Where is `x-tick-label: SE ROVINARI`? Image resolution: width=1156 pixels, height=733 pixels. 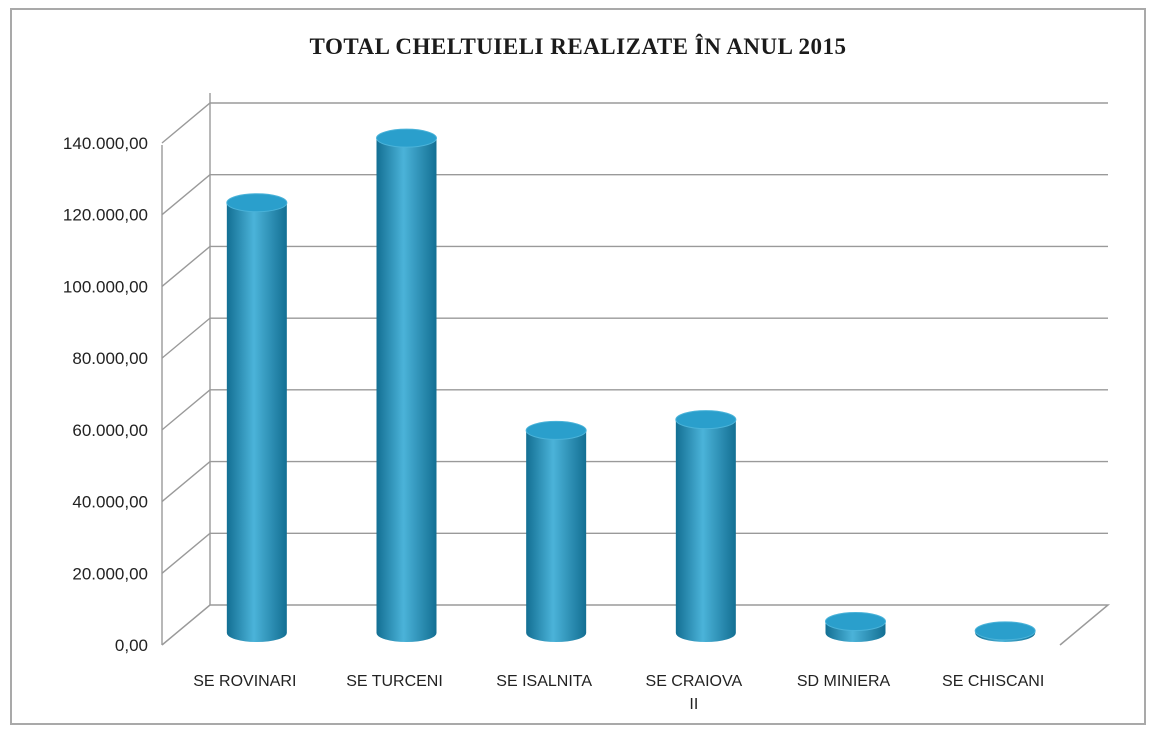
x-tick-label: SE ROVINARI is located at coordinates (244, 681).